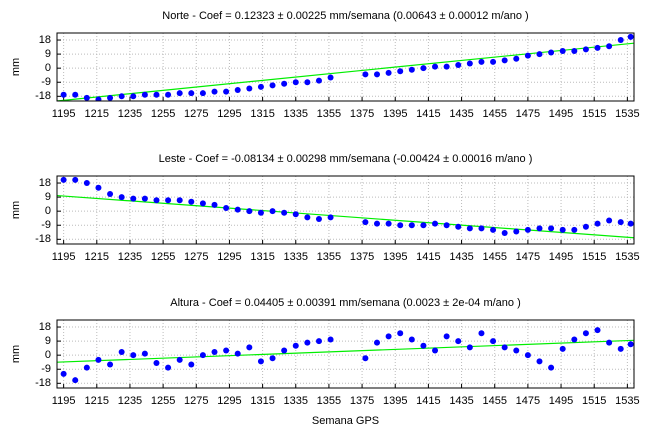  Describe the element at coordinates (494, 257) in the screenshot. I see `x-tick-label: 1455` at that location.